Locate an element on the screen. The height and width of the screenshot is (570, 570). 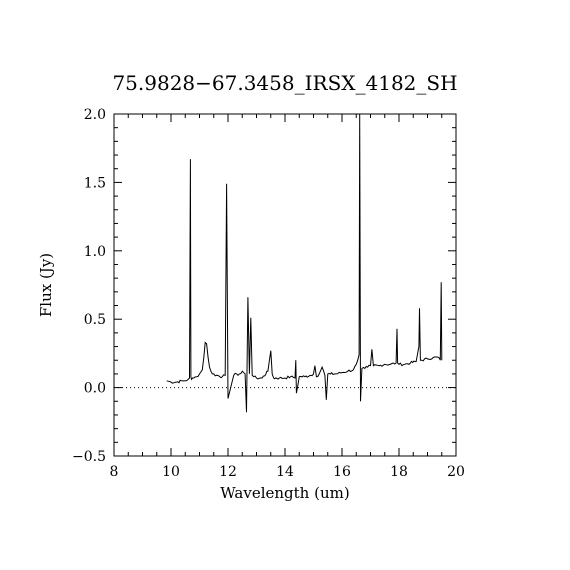
x-tick-label: 8 is located at coordinates (114, 472).